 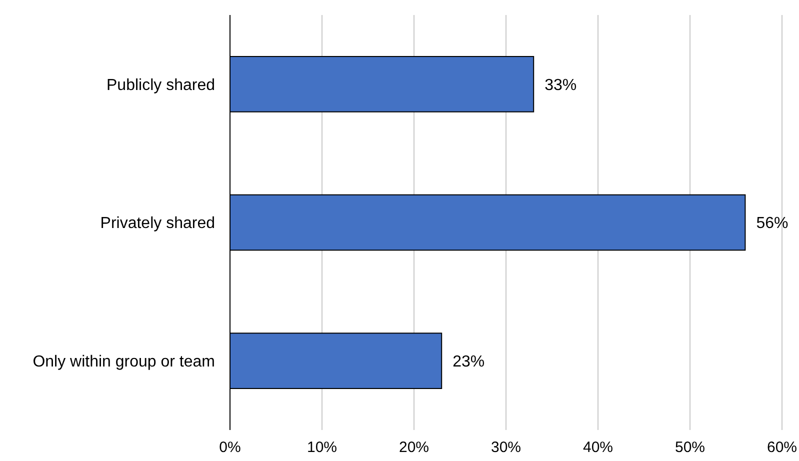 I want to click on y-tick-label: Publicly shared, so click(x=160, y=85).